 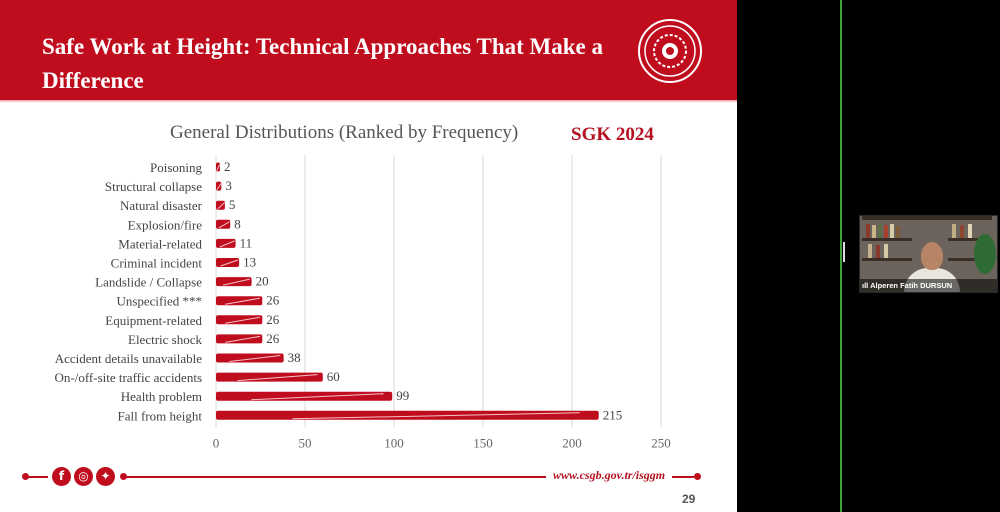 What do you see at coordinates (932, 256) in the screenshot?
I see `participant-face` at bounding box center [932, 256].